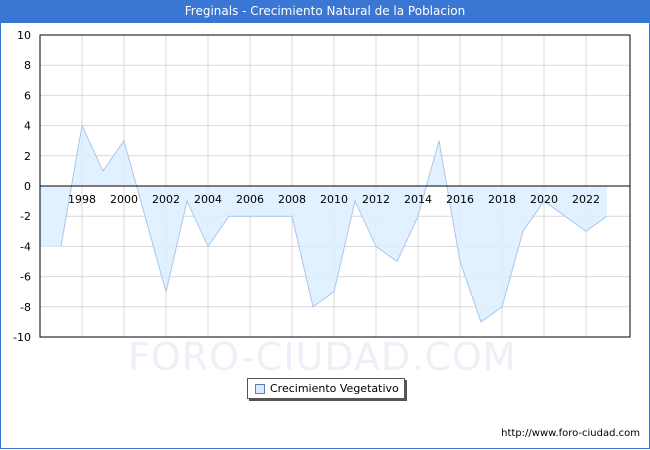 This screenshot has width=650, height=450. I want to click on svg-text: 2010, so click(334, 199).